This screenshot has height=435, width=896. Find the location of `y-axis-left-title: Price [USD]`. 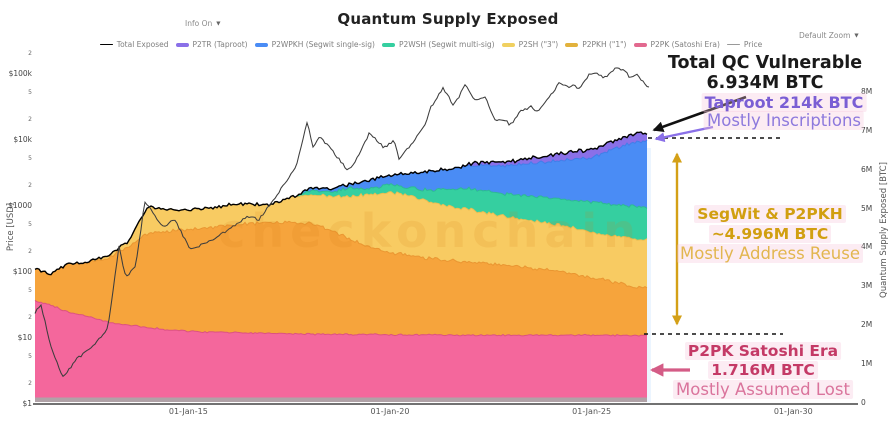

y-axis-left-title: Price [USD] is located at coordinates (11, 227).